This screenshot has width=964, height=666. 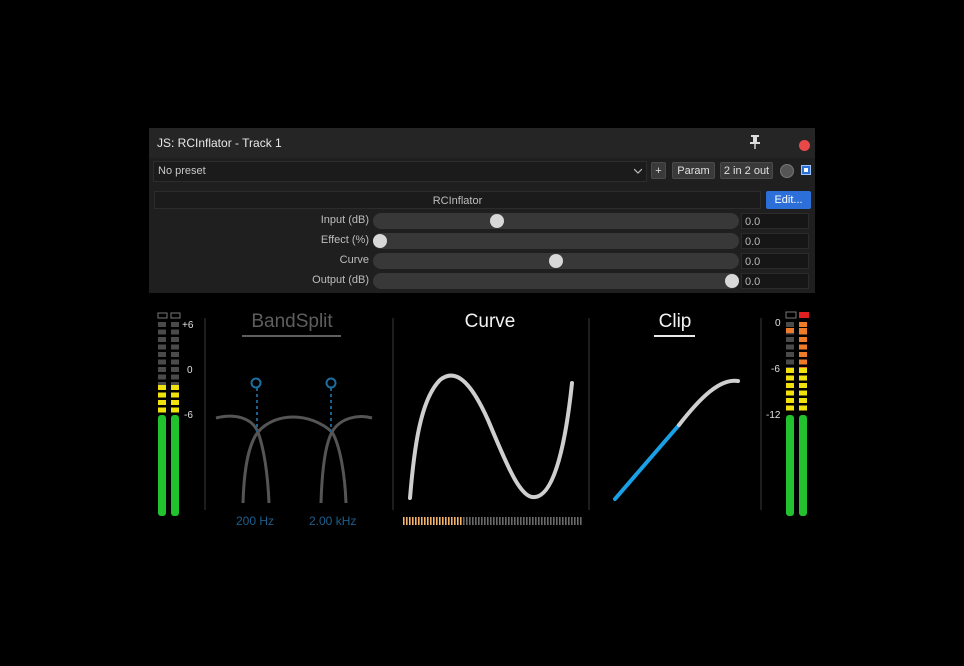 What do you see at coordinates (169, 414) in the screenshot?
I see `input-meter` at bounding box center [169, 414].